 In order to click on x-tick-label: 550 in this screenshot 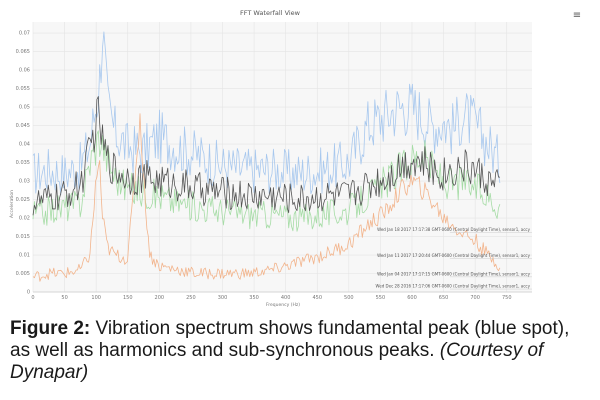, I will do `click(381, 298)`.